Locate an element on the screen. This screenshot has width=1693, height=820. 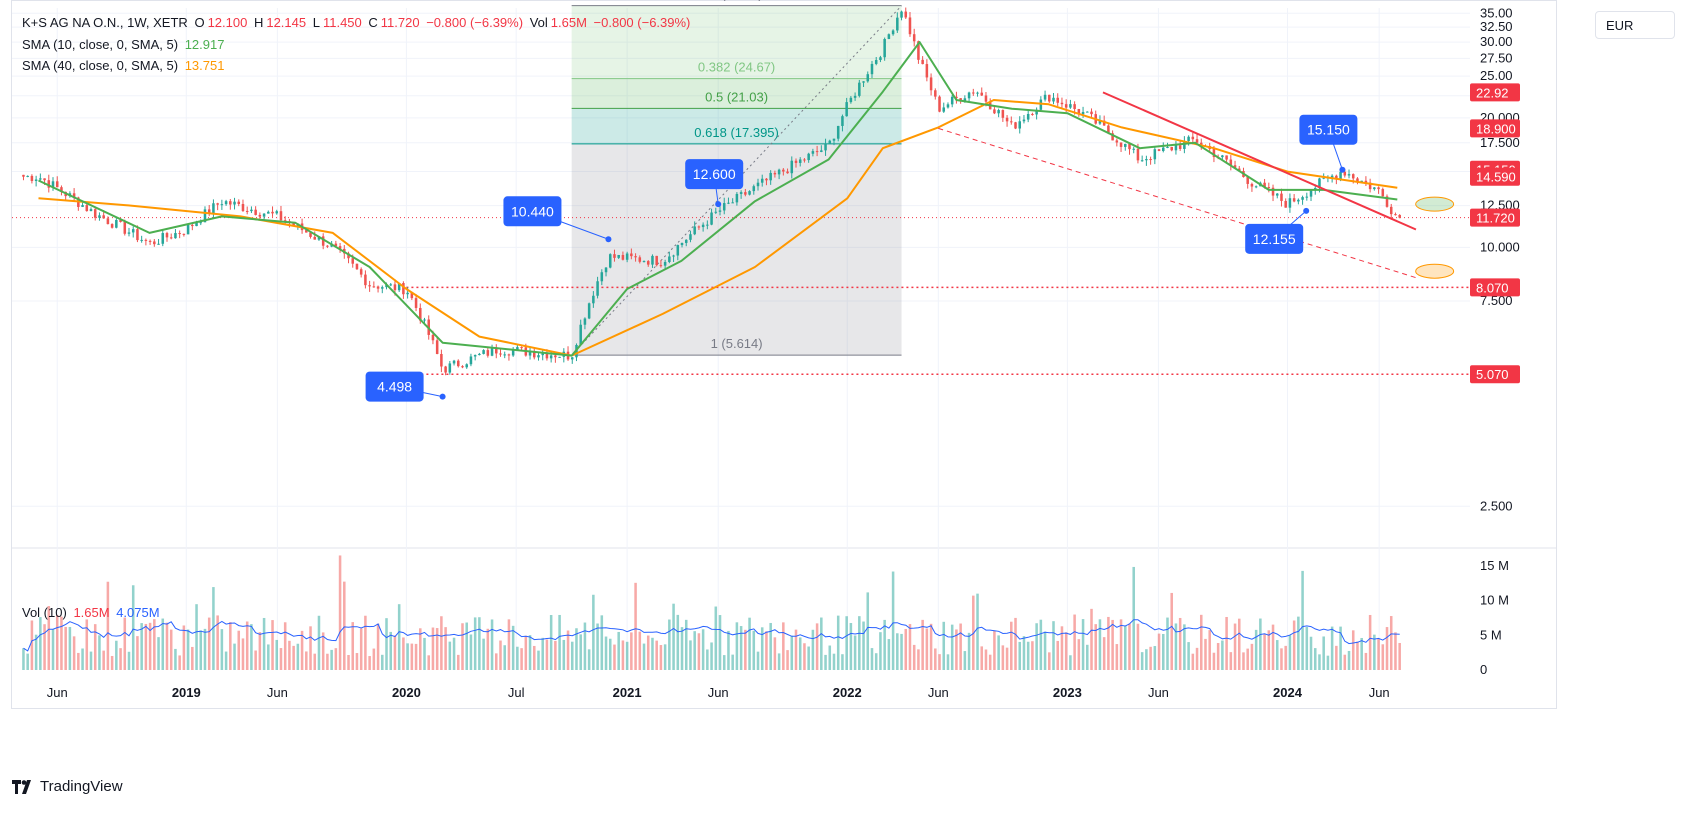
target-ellipse-lower is located at coordinates (1435, 271).